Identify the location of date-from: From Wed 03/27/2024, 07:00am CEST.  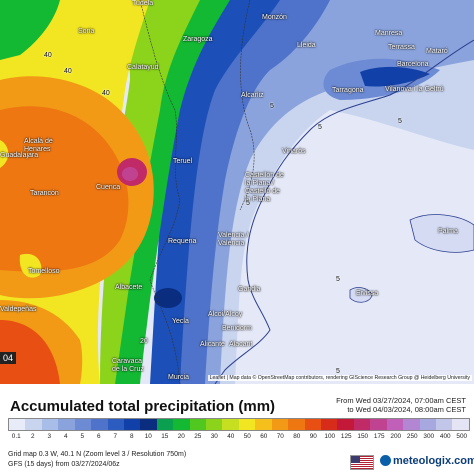
(401, 400).